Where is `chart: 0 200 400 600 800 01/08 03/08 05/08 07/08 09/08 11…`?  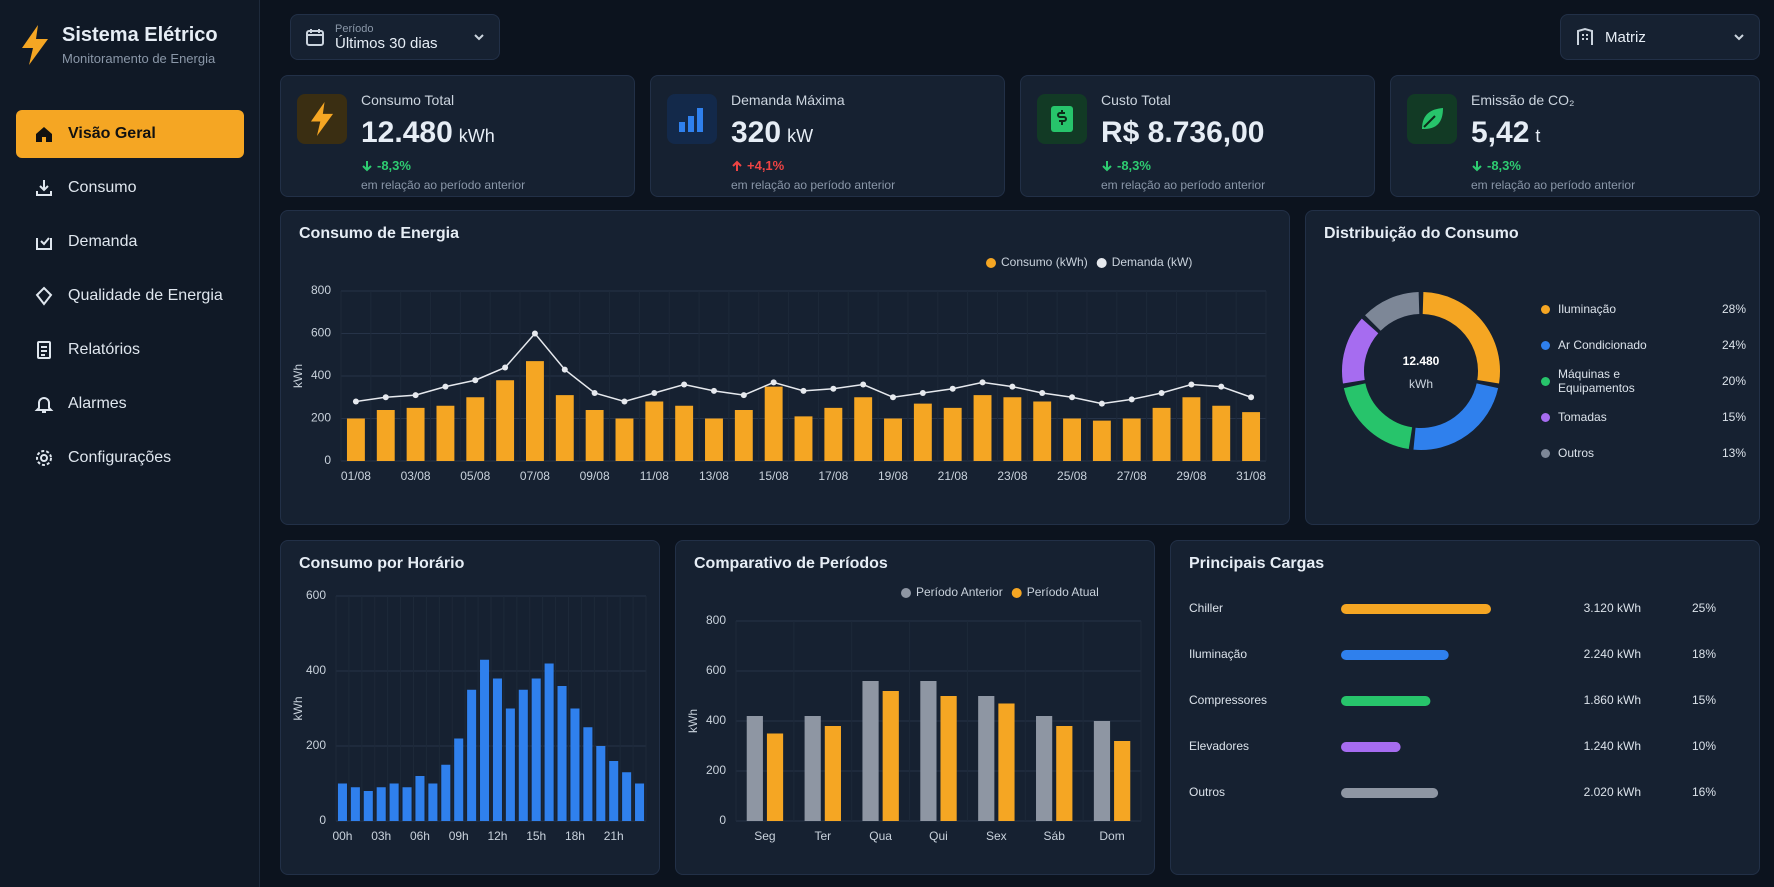
chart: 0 200 400 600 800 01/08 03/08 05/08 07/08 09/08 11… is located at coordinates (779, 369).